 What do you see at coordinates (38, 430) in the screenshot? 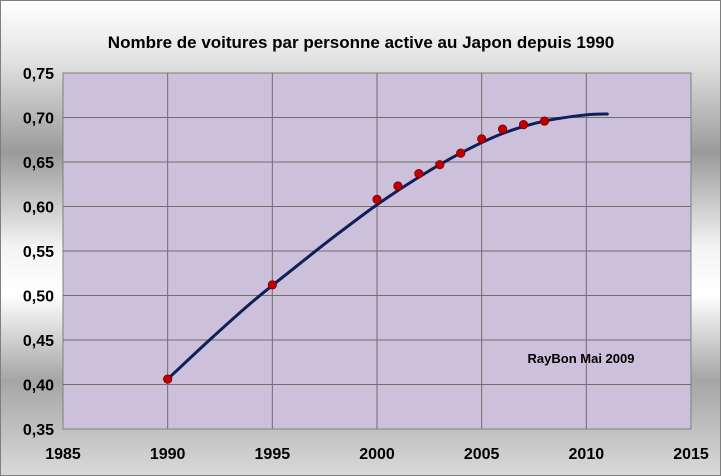
I see `y-tick-label: 0,35` at bounding box center [38, 430].